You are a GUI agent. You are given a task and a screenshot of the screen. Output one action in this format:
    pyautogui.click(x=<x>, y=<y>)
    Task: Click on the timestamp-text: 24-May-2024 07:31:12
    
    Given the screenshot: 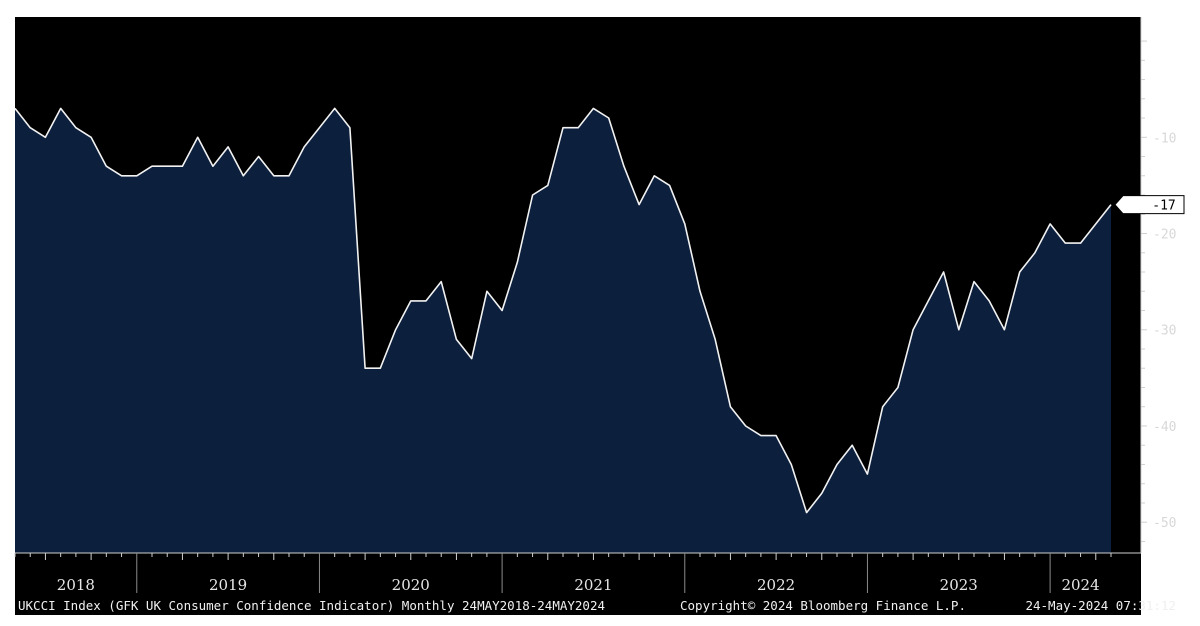 What is the action you would take?
    pyautogui.click(x=1100, y=605)
    